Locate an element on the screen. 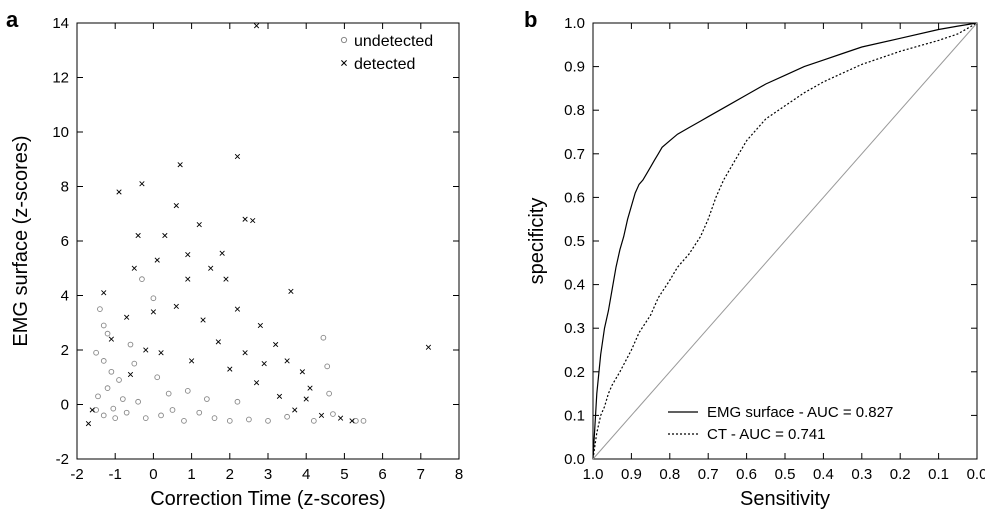 This screenshot has height=517, width=985. panel-b-ylabel: specificity is located at coordinates (537, 241).